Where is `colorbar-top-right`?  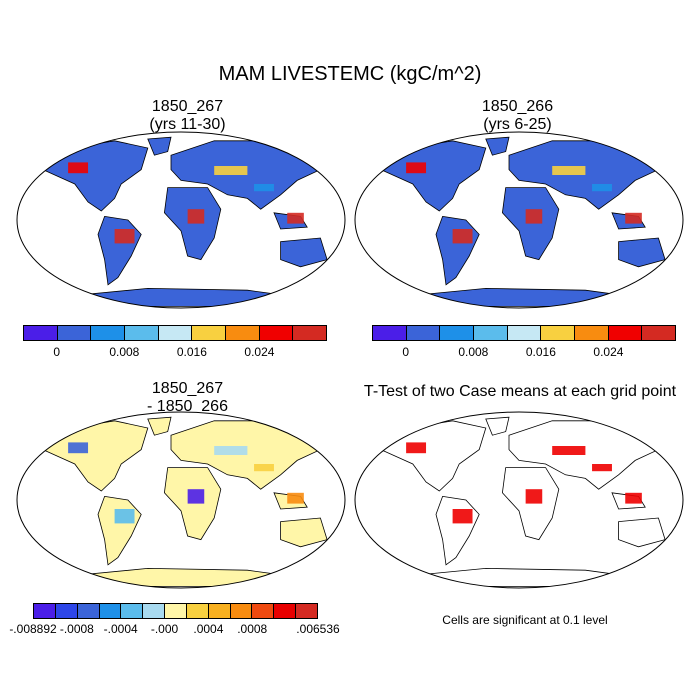 colorbar-top-right is located at coordinates (524, 333).